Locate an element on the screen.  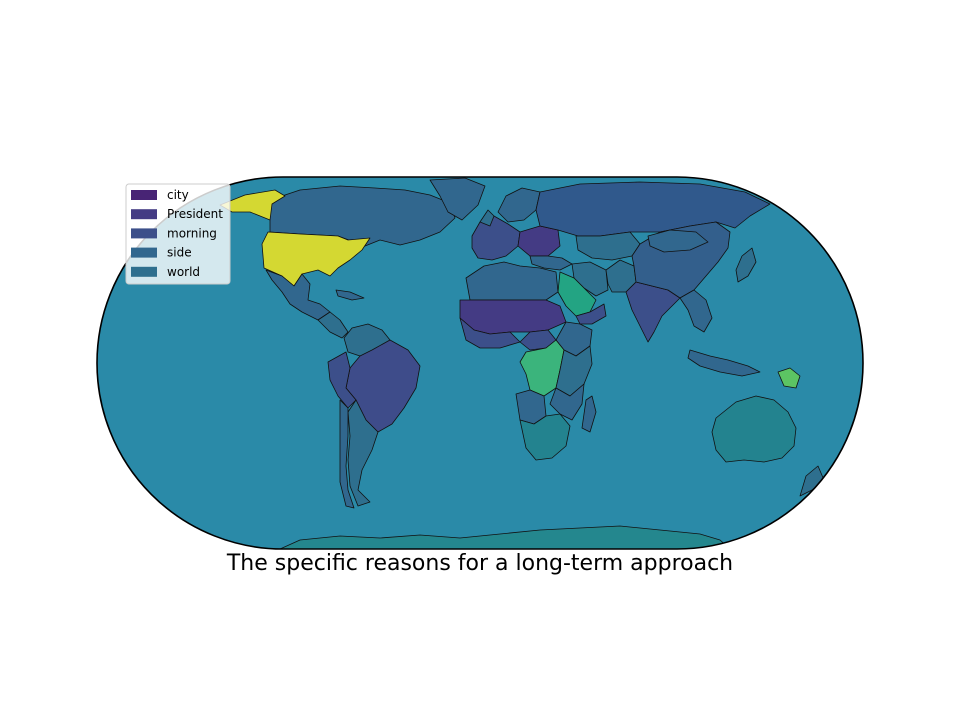
country-south-africa is located at coordinates (545, 437).